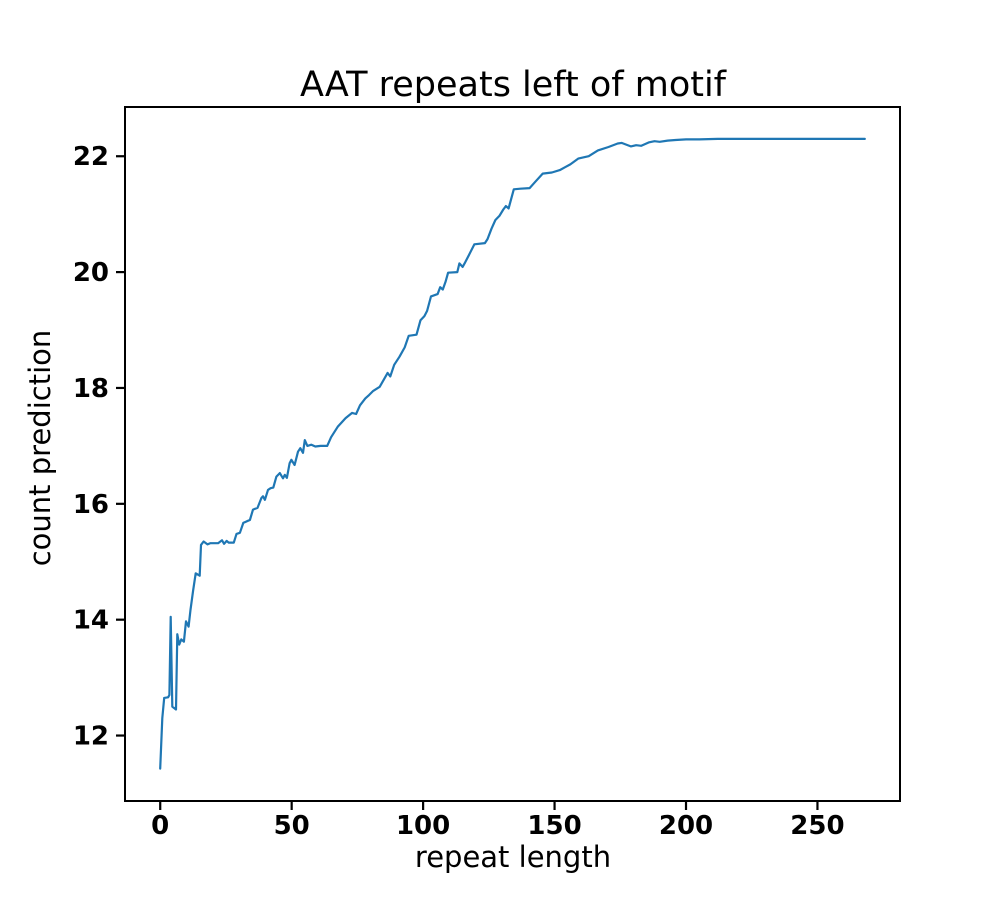 This screenshot has width=1000, height=900. What do you see at coordinates (423, 826) in the screenshot?
I see `x-tick-label: 100` at bounding box center [423, 826].